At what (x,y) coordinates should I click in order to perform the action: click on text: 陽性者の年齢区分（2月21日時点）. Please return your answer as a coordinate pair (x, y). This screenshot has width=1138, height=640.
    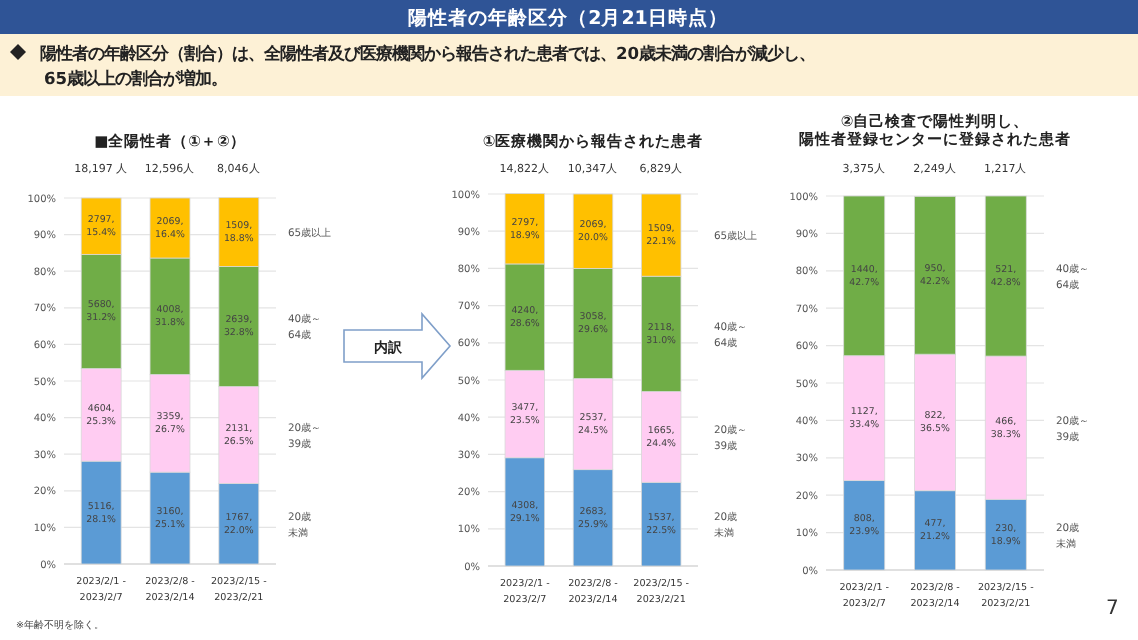
    Looking at the image, I should click on (568, 18).